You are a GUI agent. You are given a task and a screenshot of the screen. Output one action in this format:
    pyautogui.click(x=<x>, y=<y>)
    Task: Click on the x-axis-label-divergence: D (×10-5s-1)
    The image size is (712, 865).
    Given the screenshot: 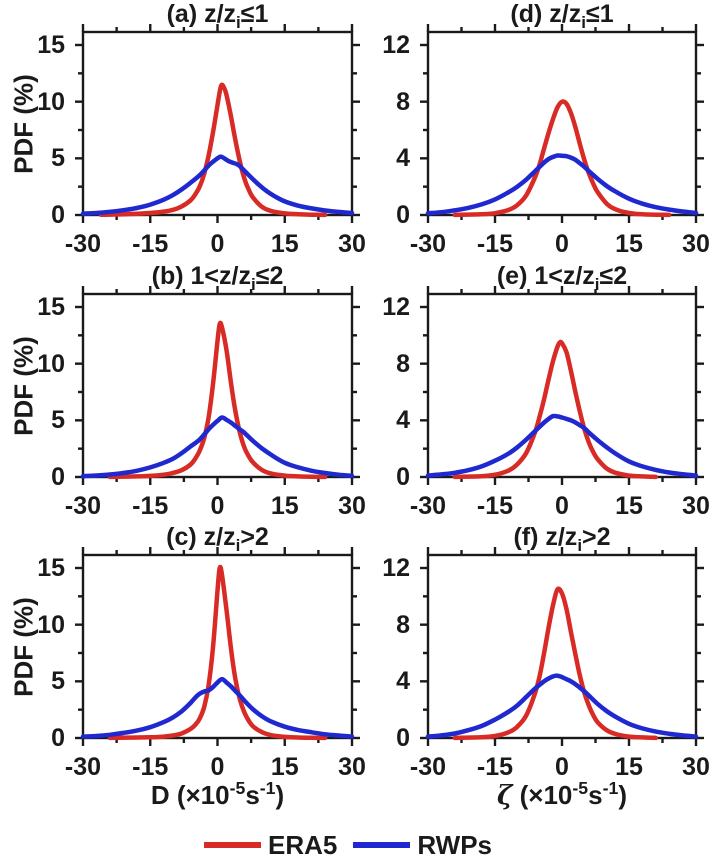 What is the action you would take?
    pyautogui.click(x=217, y=794)
    